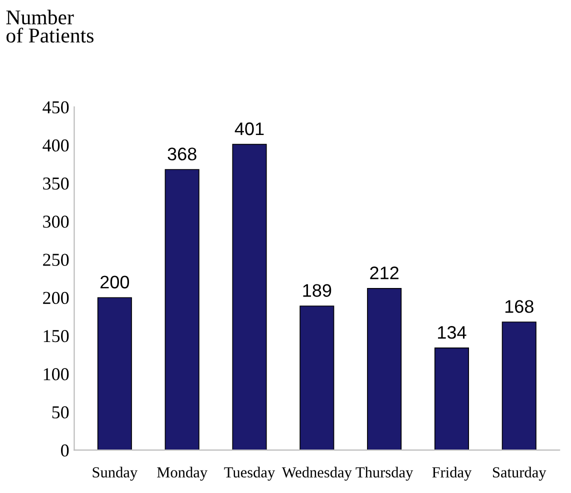 The height and width of the screenshot is (493, 571). Describe the element at coordinates (385, 473) in the screenshot. I see `x-tick-label: Thursday` at that location.